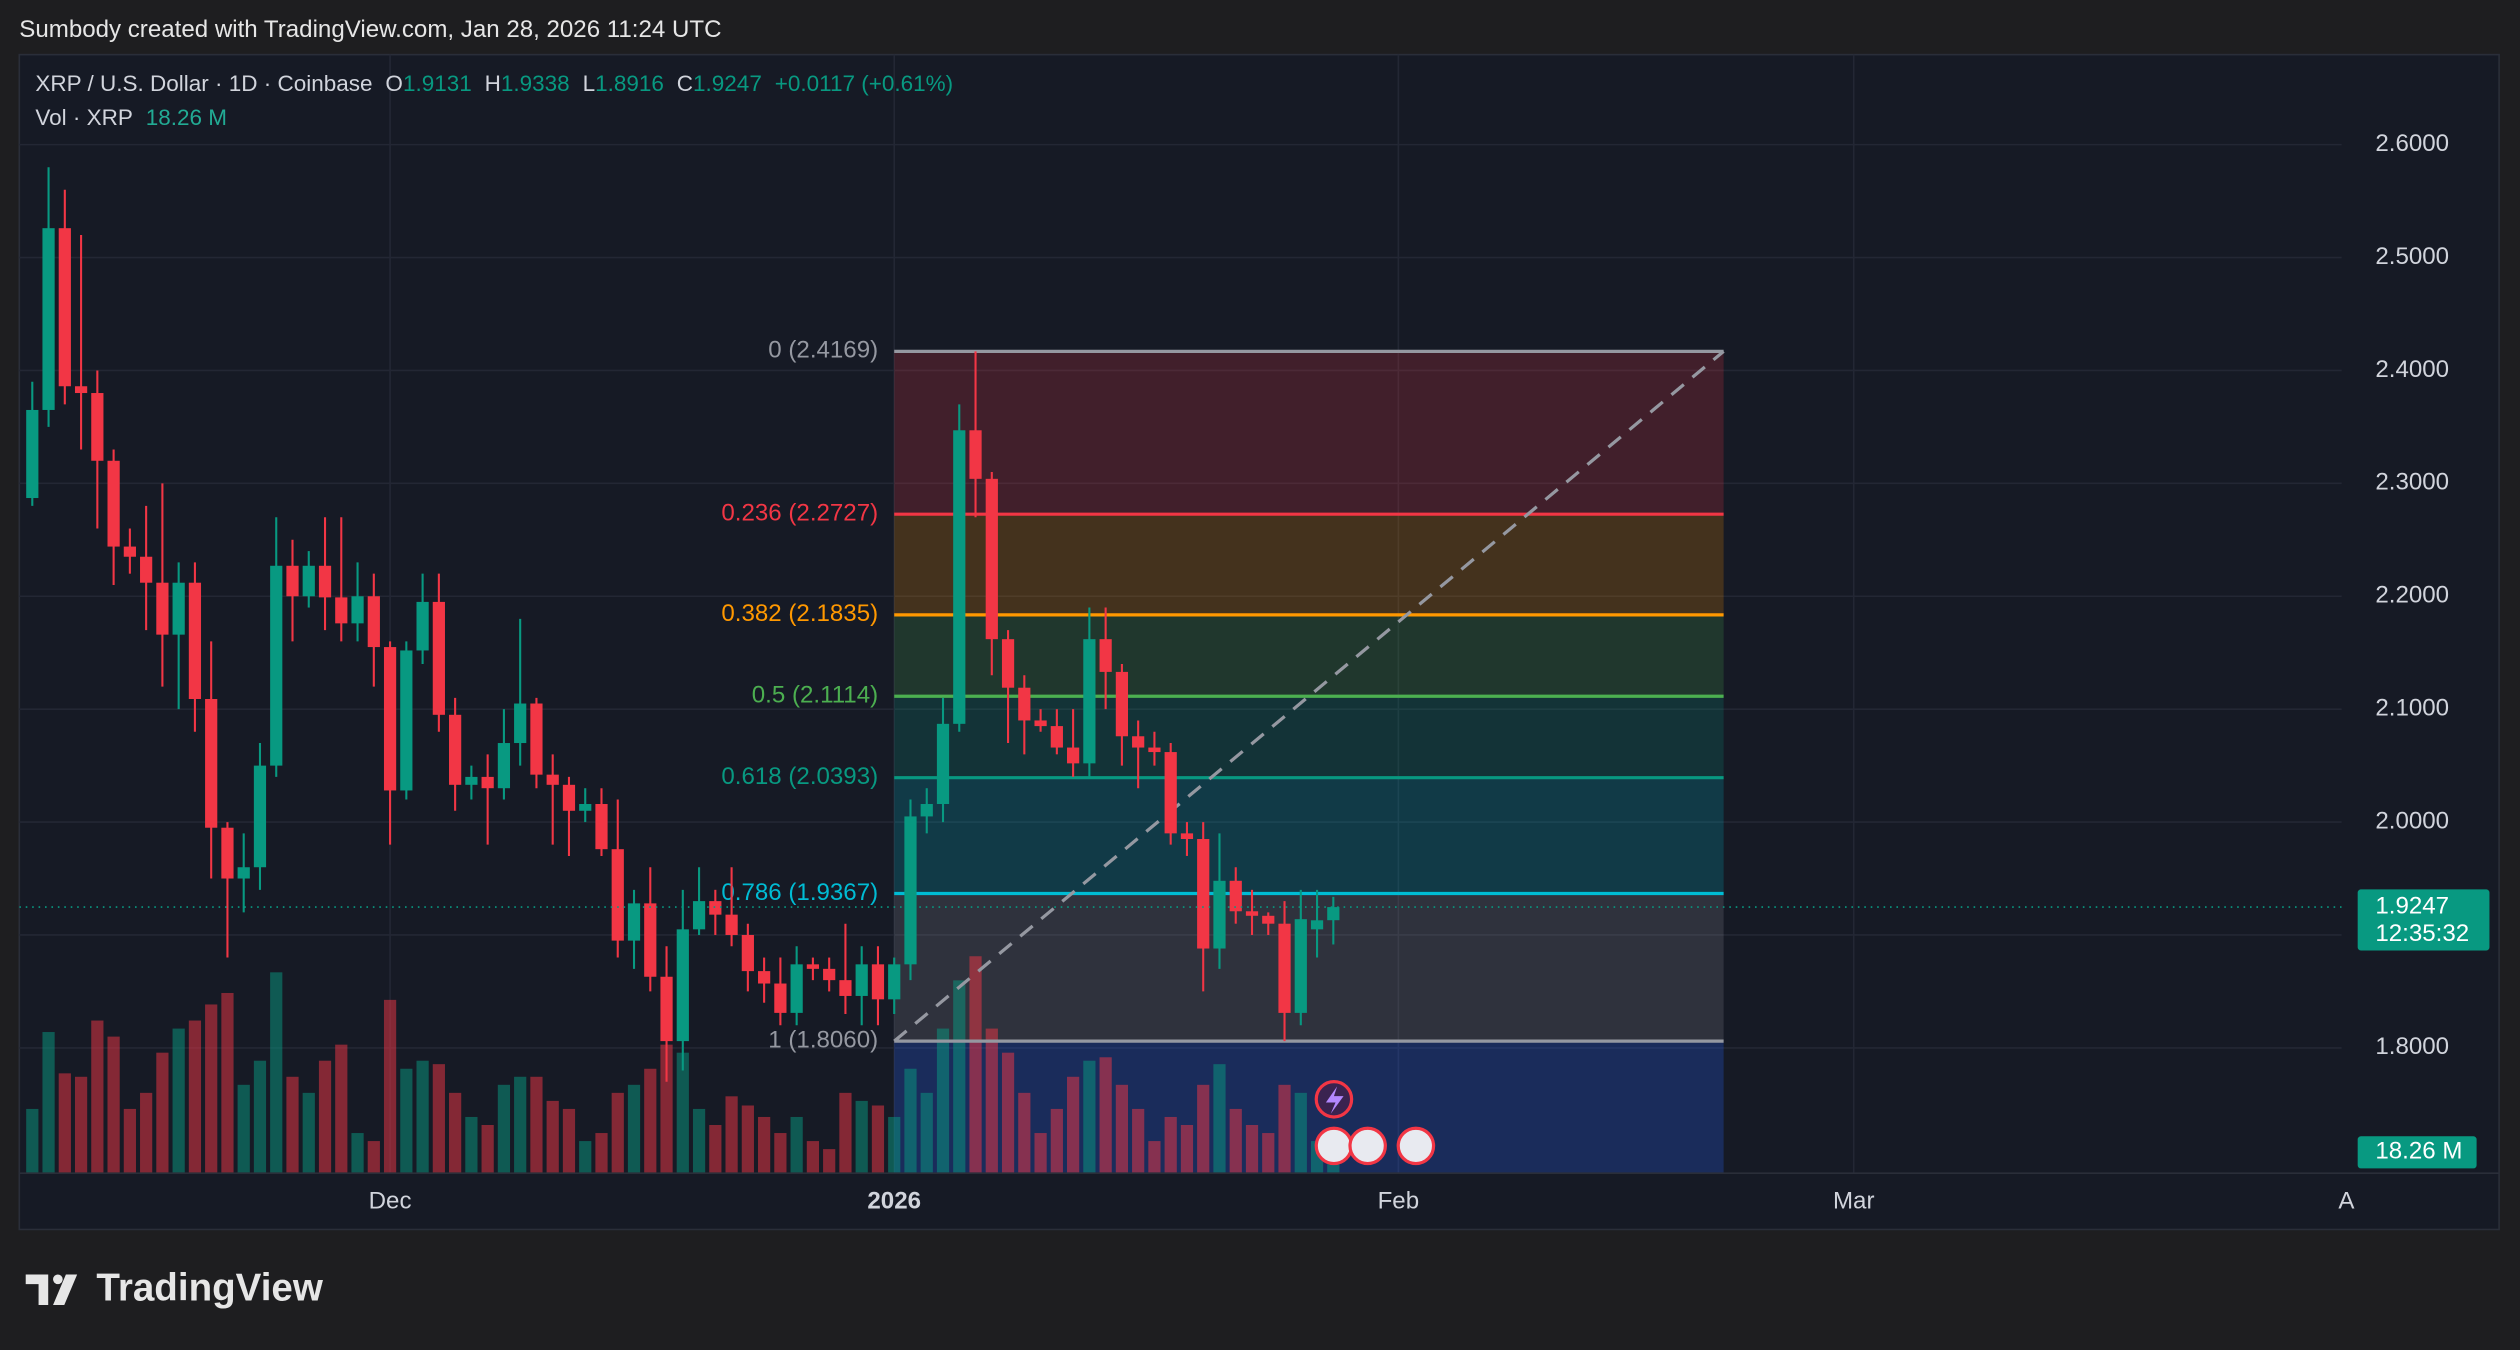 This screenshot has height=1350, width=2520. Describe the element at coordinates (2412, 708) in the screenshot. I see `y-tick-label: 2.1000` at that location.